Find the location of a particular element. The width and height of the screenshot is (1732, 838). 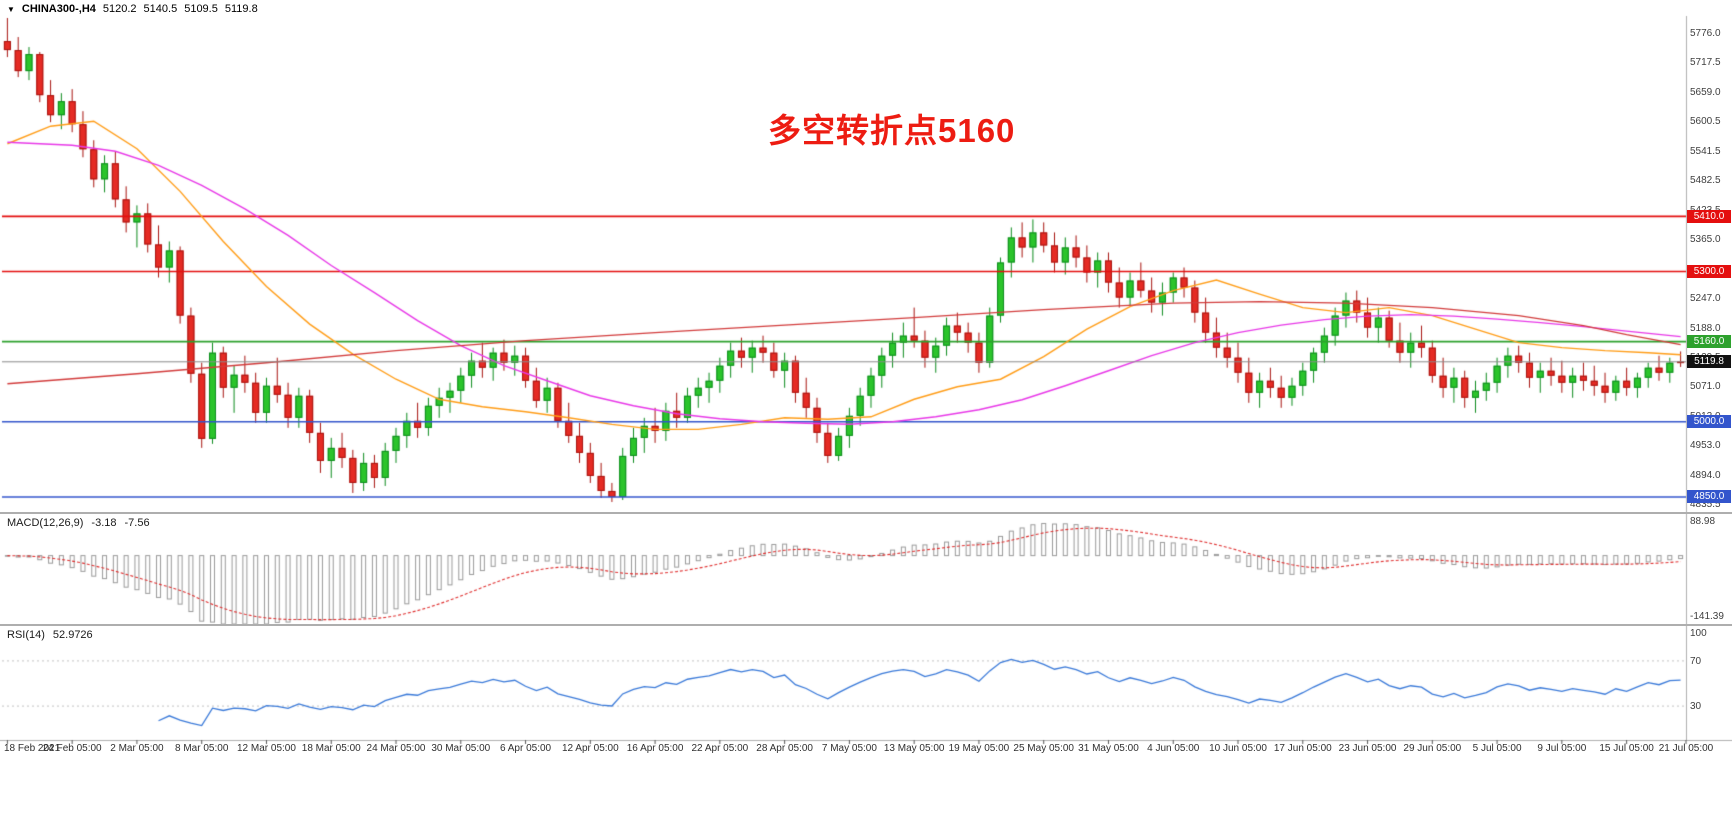

rsi-indicator-label: RSI(14) 52.9726 is located at coordinates (50, 635).